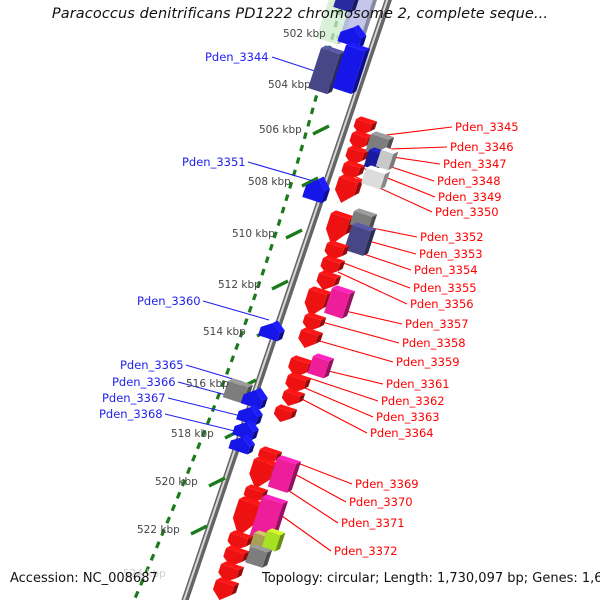 Image resolution: width=600 pixels, height=600 pixels. Describe the element at coordinates (428, 362) in the screenshot. I see `gene-label-pden_3359: Pden_3359` at that location.